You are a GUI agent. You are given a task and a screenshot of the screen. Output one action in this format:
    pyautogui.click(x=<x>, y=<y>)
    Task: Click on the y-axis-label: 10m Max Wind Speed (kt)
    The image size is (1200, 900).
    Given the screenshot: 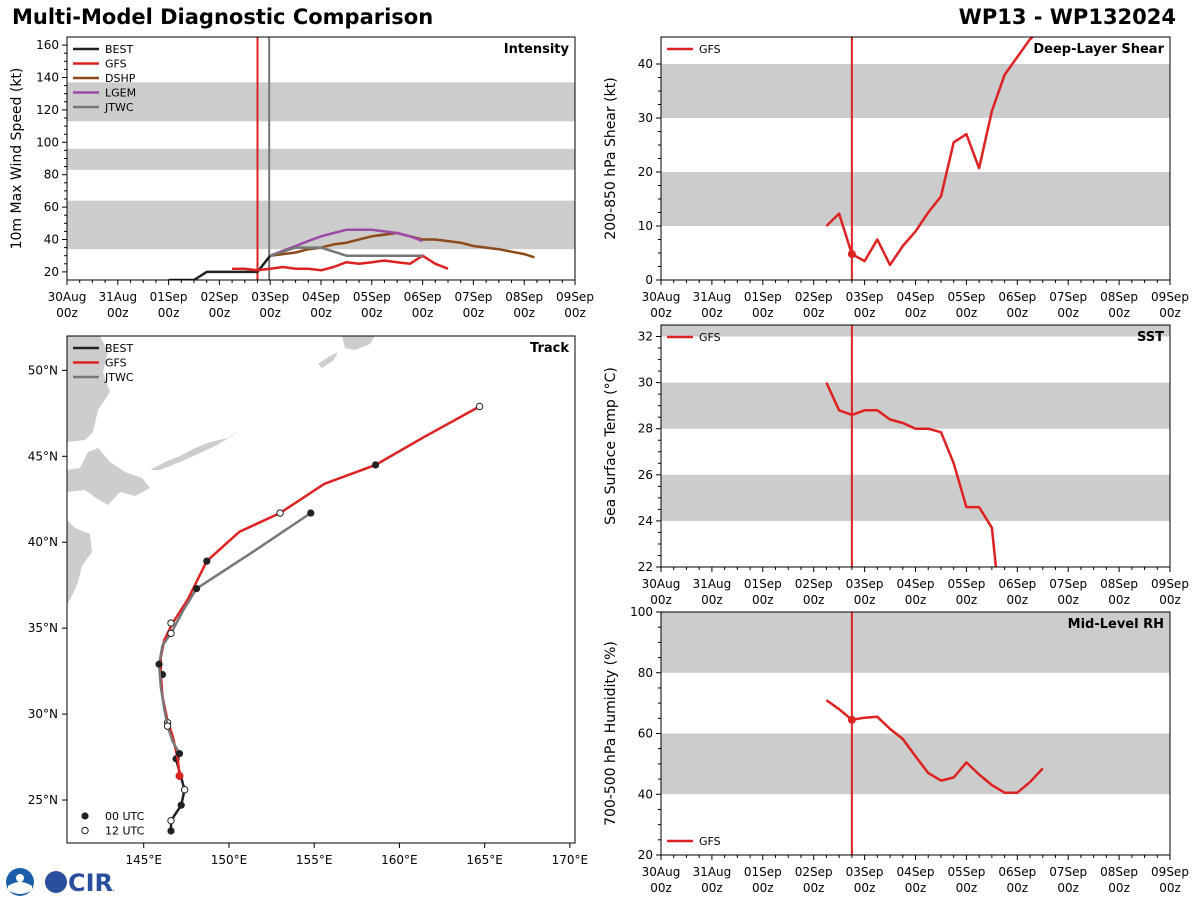 What is the action you would take?
    pyautogui.click(x=17, y=159)
    